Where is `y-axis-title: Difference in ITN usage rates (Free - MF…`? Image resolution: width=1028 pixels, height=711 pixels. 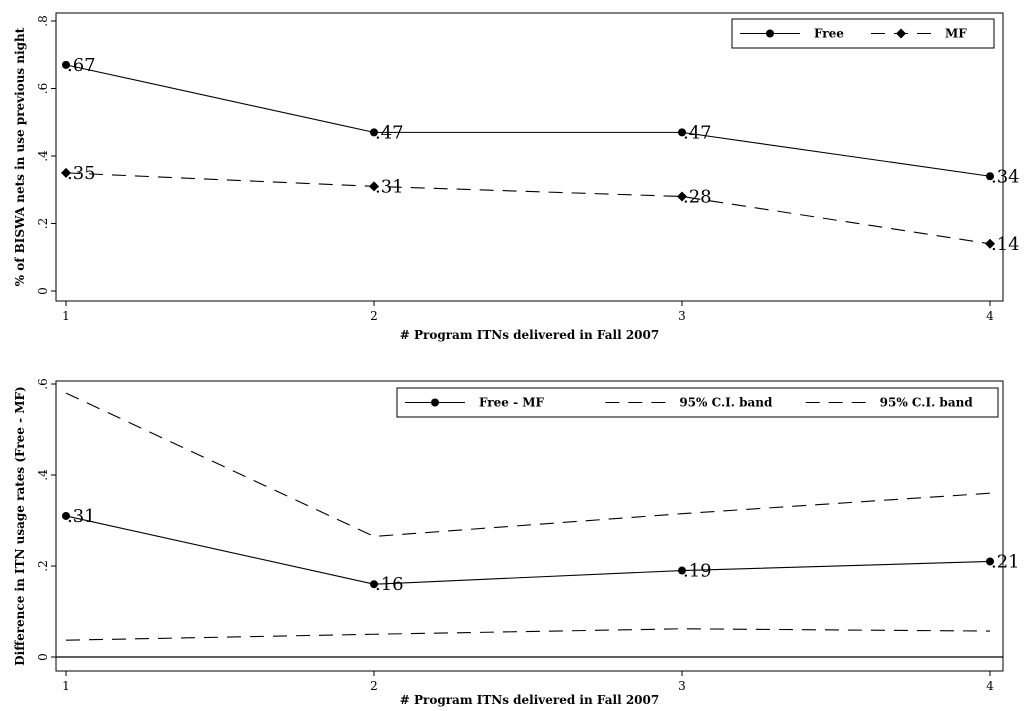
y-axis-title: Difference in ITN usage rates (Free - MF… is located at coordinates (20, 525).